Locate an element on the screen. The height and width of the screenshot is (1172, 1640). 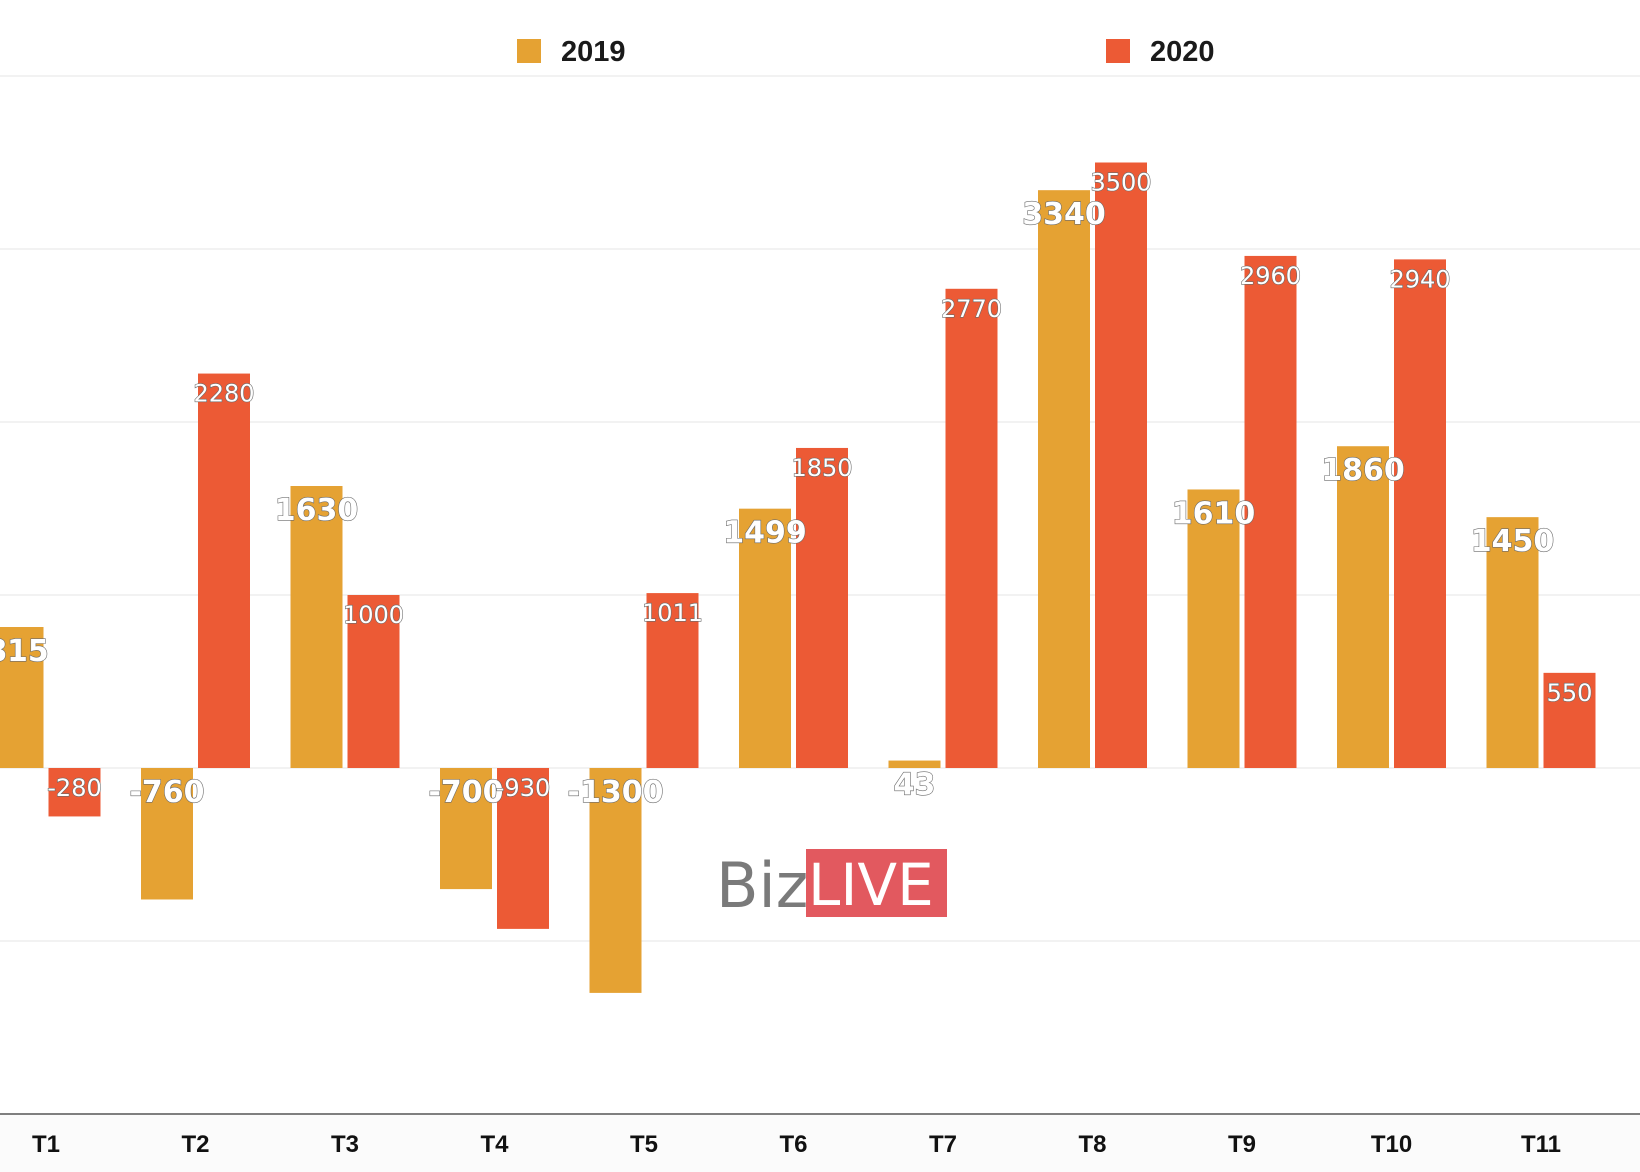
watermark-biz-text: Biz is located at coordinates (762, 885).